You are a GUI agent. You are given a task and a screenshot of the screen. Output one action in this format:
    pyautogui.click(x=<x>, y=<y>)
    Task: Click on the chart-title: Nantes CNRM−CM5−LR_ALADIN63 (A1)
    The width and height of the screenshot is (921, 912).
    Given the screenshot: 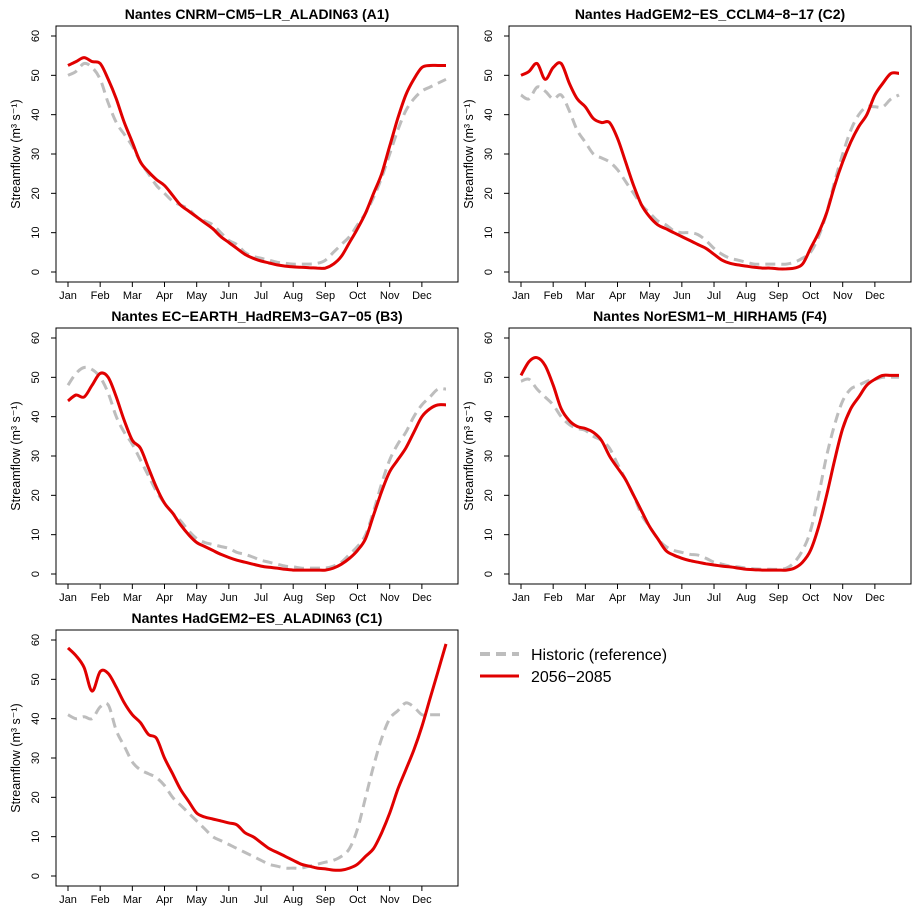 What is the action you would take?
    pyautogui.click(x=257, y=14)
    